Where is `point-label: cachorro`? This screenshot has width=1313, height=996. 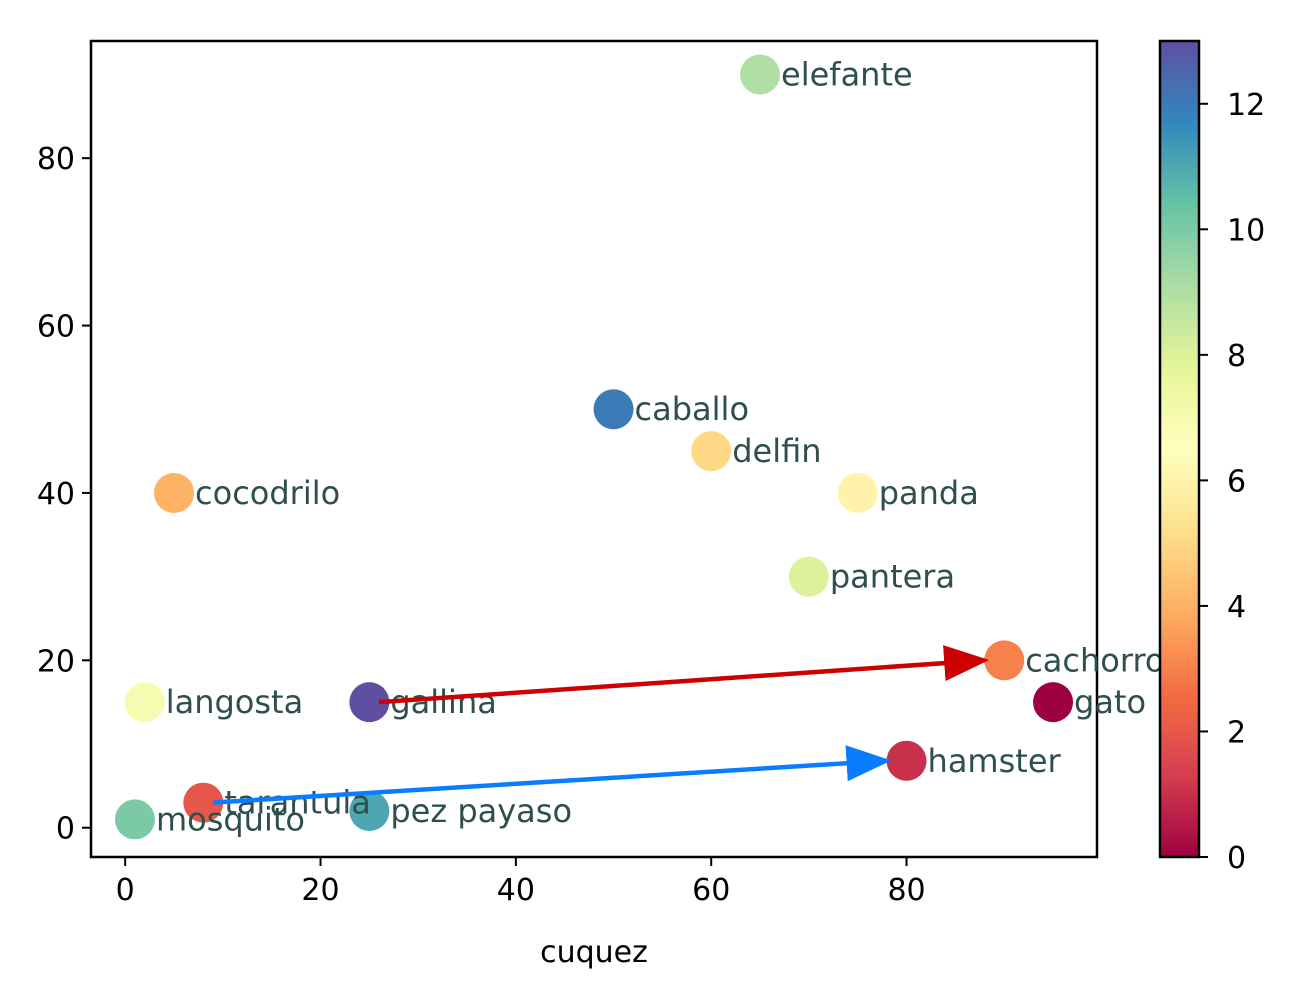
point-label: cachorro is located at coordinates (1094, 660).